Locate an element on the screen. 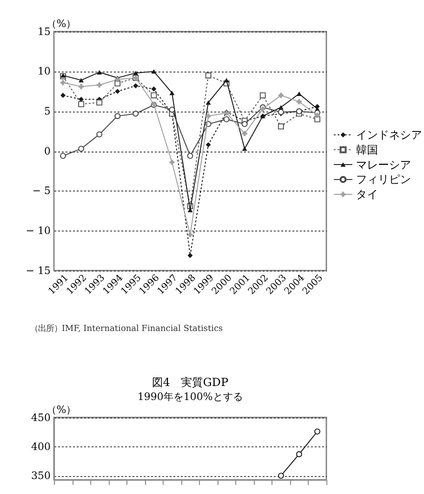 Image resolution: width=424 pixels, height=494 pixels. legend-label: 韓国 is located at coordinates (367, 149).